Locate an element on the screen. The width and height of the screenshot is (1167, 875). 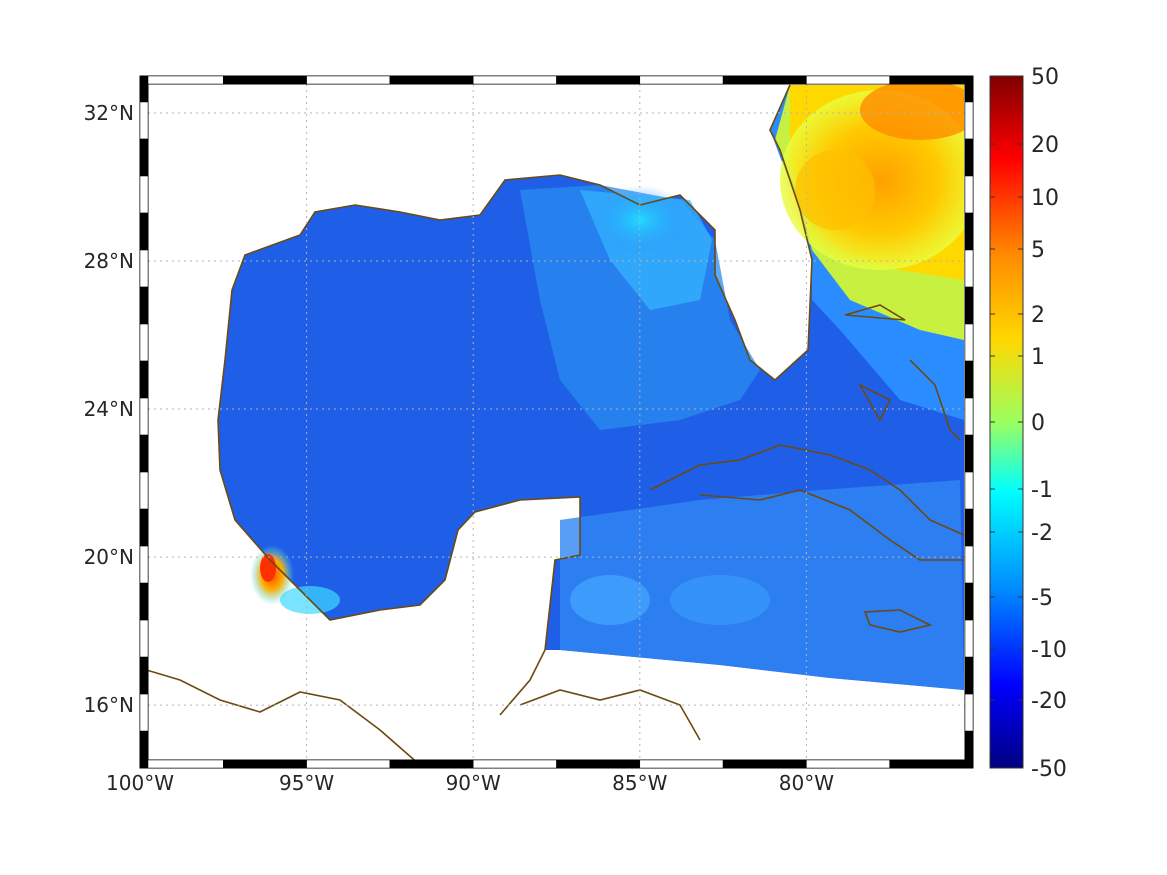
colorbar-tick-label: 2 is located at coordinates (1038, 315).